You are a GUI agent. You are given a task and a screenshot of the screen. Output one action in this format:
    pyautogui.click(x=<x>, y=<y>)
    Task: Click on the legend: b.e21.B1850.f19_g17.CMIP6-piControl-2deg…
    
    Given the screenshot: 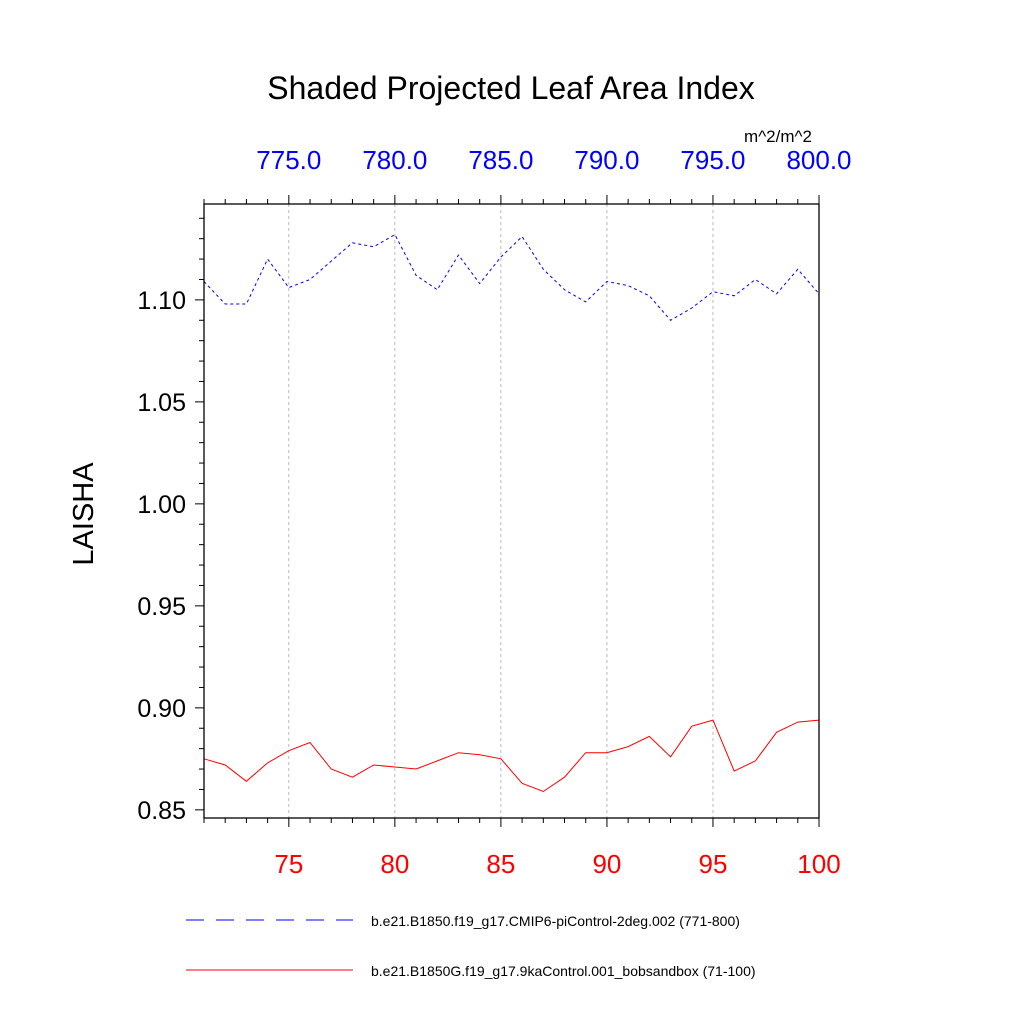 What is the action you would take?
    pyautogui.click(x=471, y=946)
    